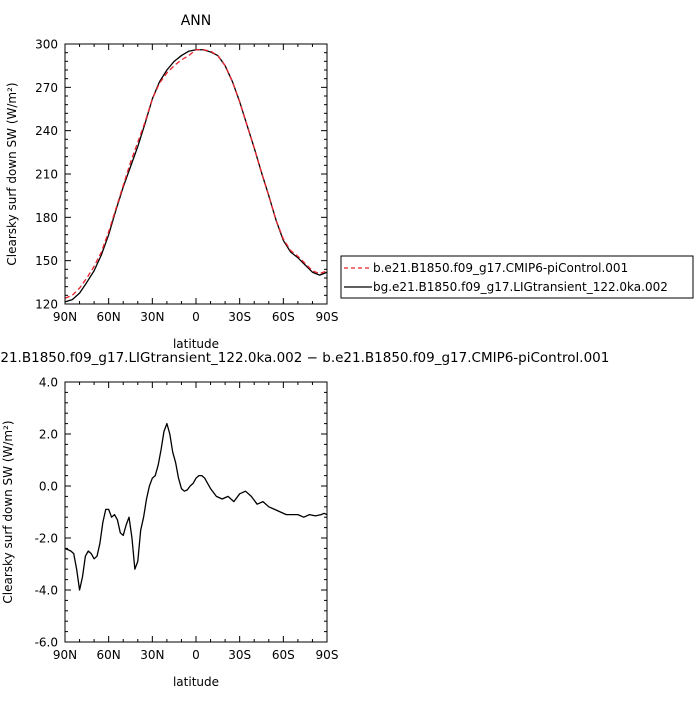 The image size is (700, 704). I want to click on panel-top-xlabel: latitude, so click(196, 344).